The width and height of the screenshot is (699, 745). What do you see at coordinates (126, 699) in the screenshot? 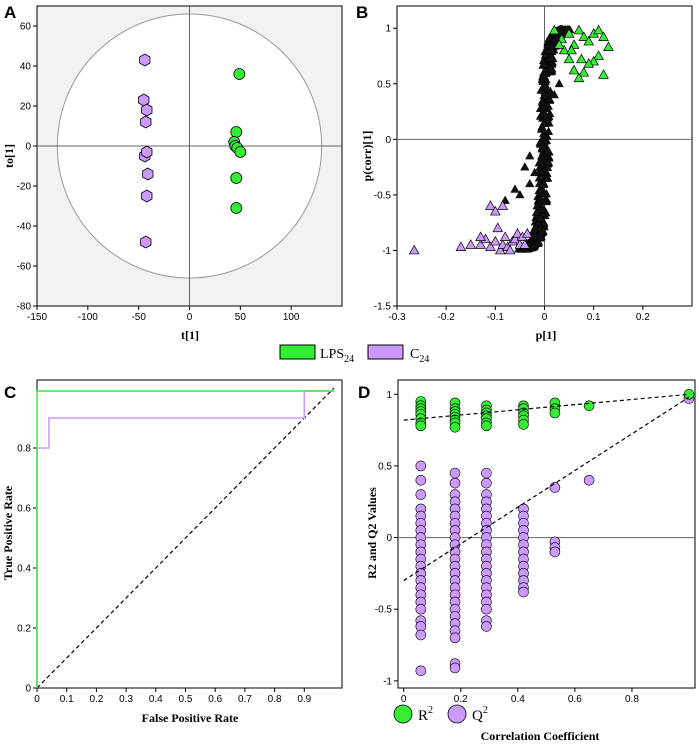
I see `panel-c-xtick-label: 0.3` at bounding box center [126, 699].